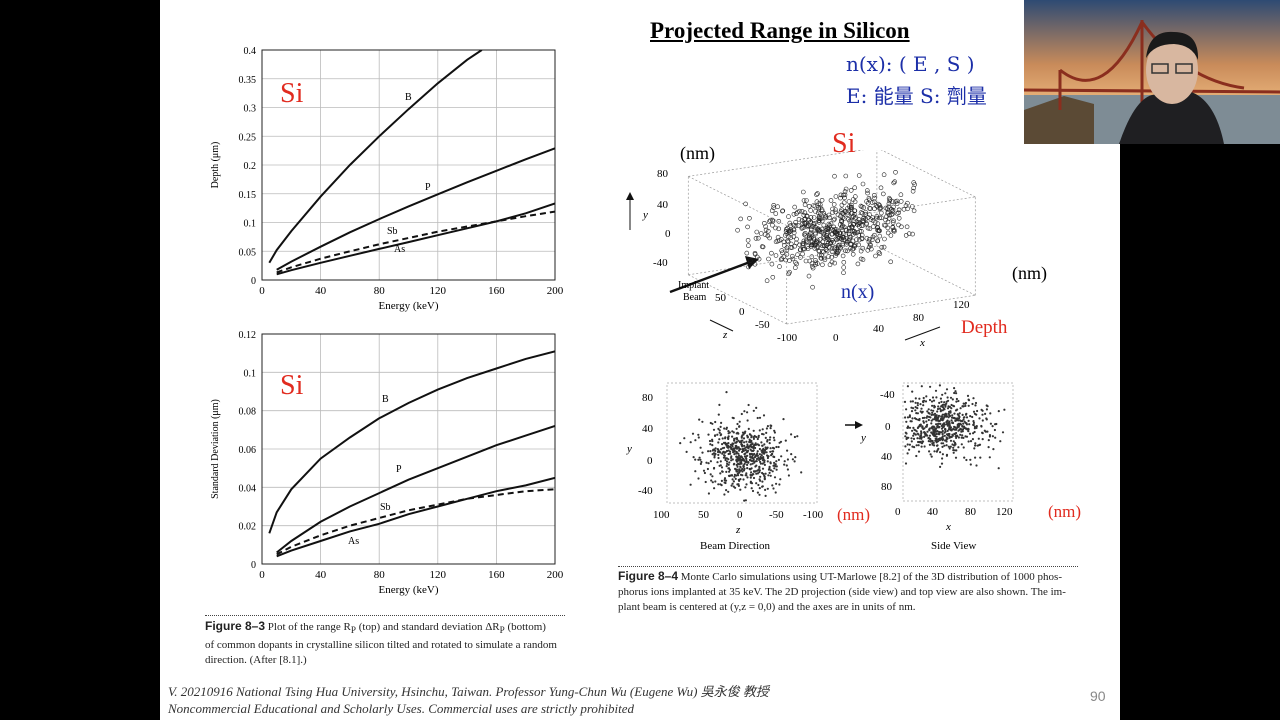  Describe the element at coordinates (813, 515) in the screenshot. I see `beam-x-tick-neg100: -100` at that location.